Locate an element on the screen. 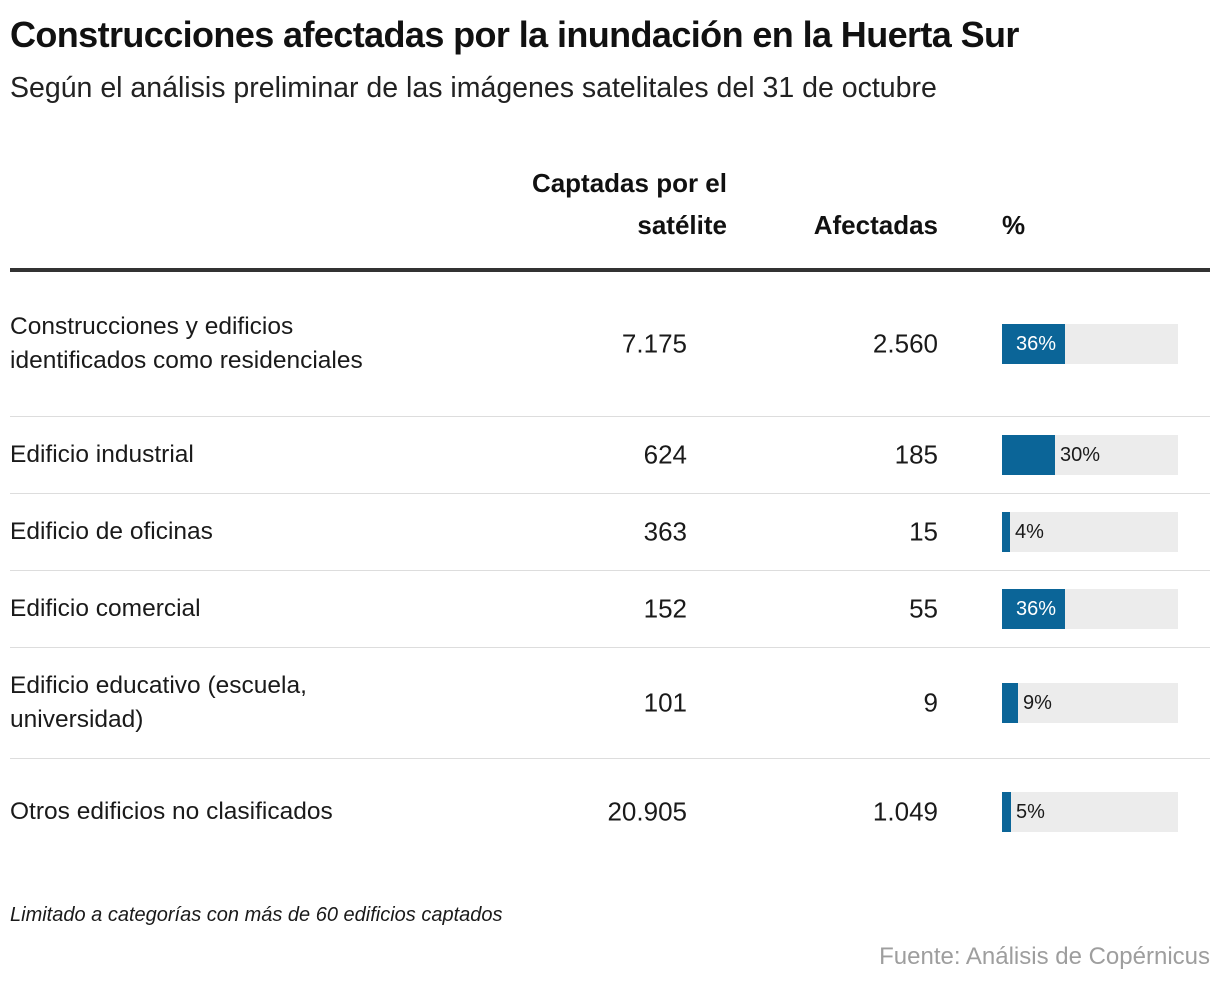  row-captadas-value: 363 is located at coordinates (665, 531).